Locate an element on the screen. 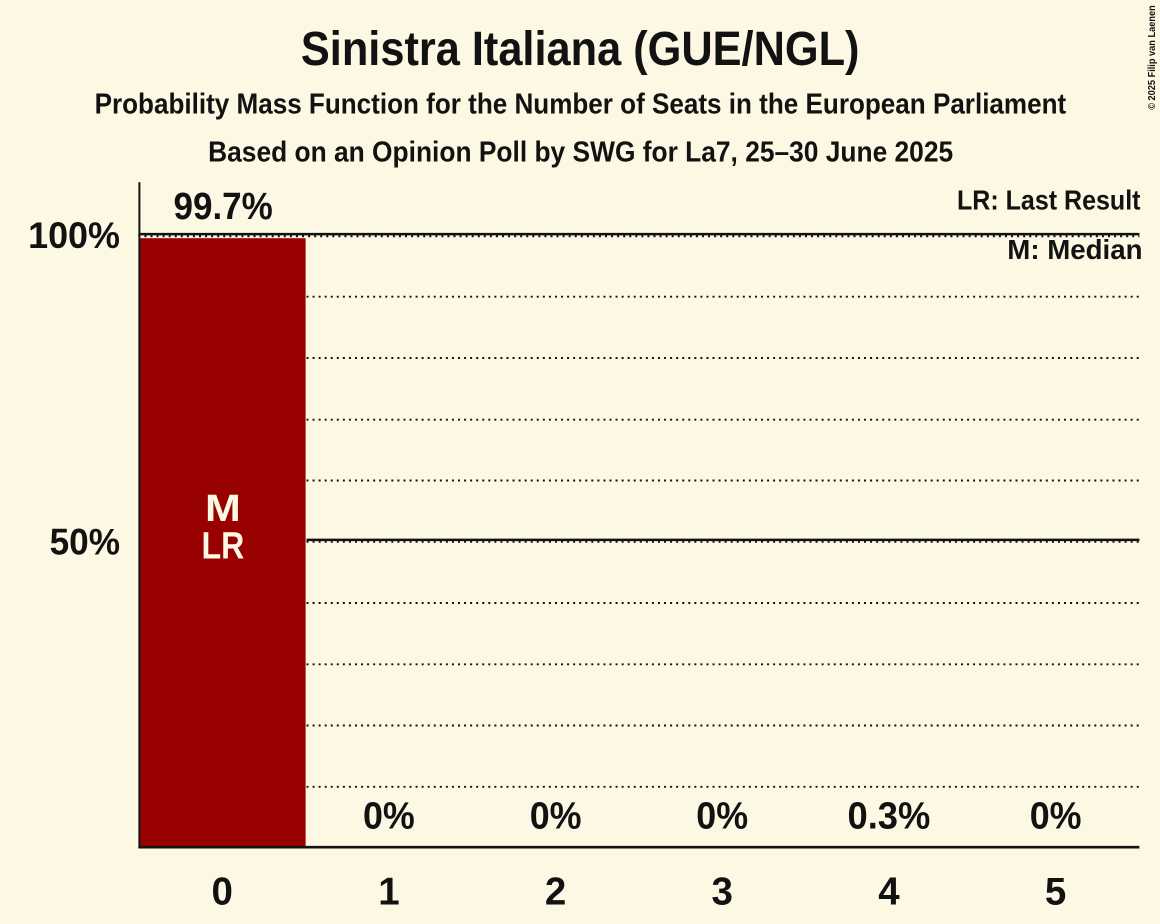 This screenshot has width=1160, height=924. svg-text: 0.3% is located at coordinates (889, 817).